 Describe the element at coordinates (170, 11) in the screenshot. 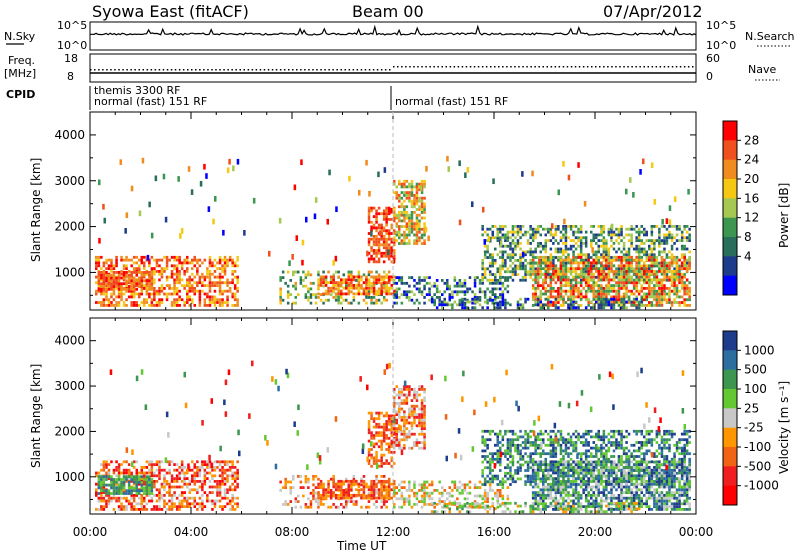

I see `station-title: Syowa East (fitACF)` at that location.